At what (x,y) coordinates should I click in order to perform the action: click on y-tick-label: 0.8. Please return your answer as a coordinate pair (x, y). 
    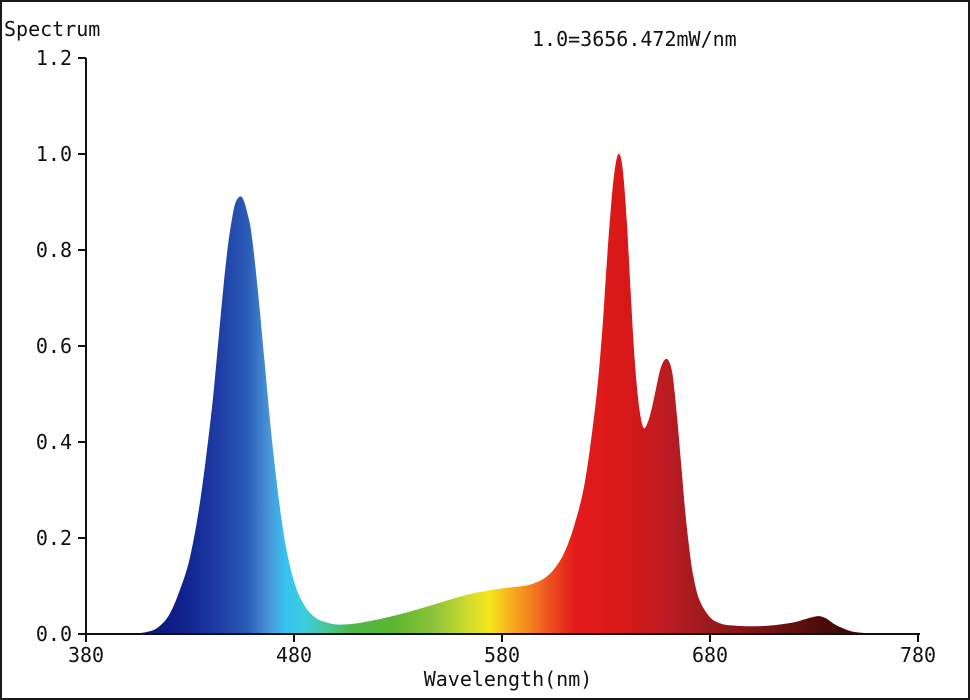
    Looking at the image, I should click on (54, 250).